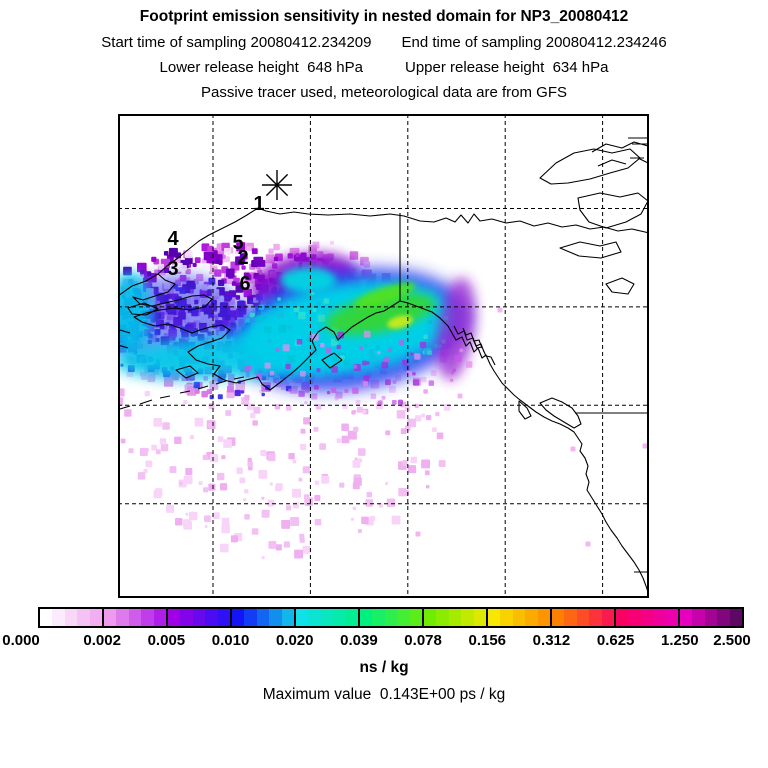 The image size is (768, 768). Describe the element at coordinates (615, 640) in the screenshot. I see `colorbar-tick-label: 0.625` at that location.